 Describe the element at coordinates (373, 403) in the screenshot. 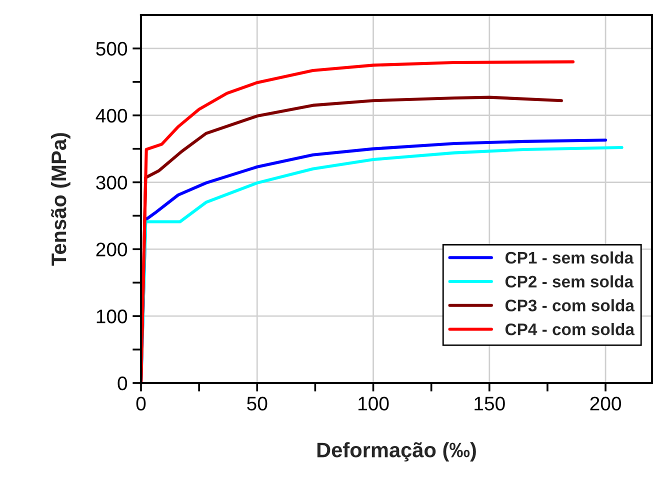

I see `x-tick-label: 100` at that location.